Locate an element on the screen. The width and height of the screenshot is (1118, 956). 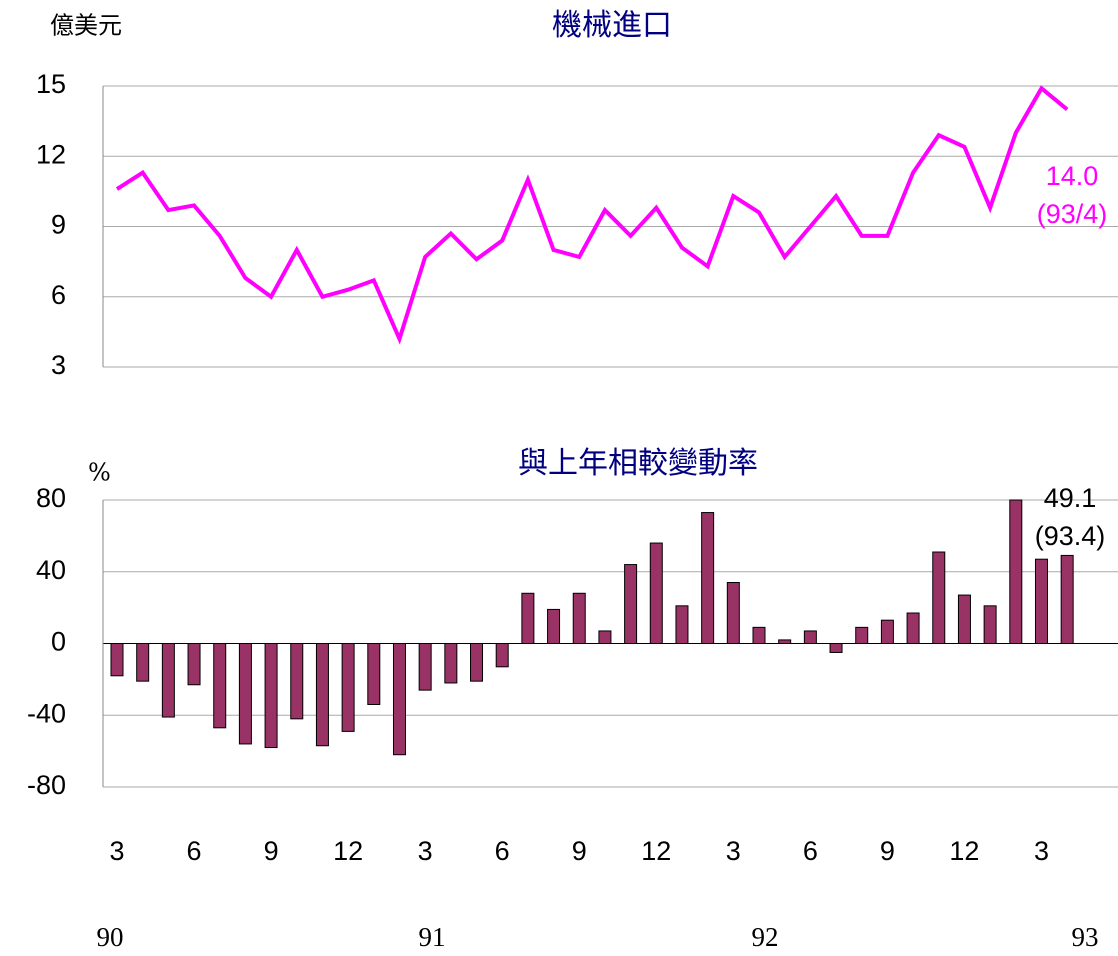
y-tick-label: -40 is located at coordinates (46, 713).